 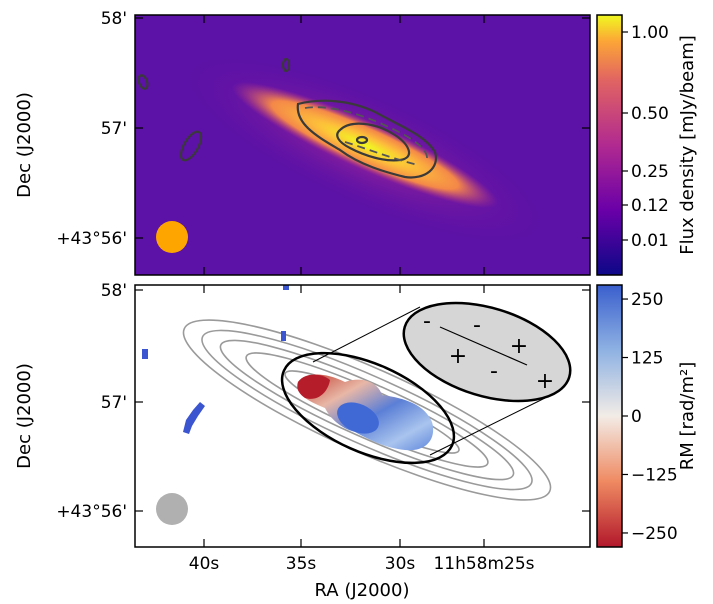 What do you see at coordinates (362, 590) in the screenshot?
I see `bottom-xlabel: RA (J2000)` at bounding box center [362, 590].